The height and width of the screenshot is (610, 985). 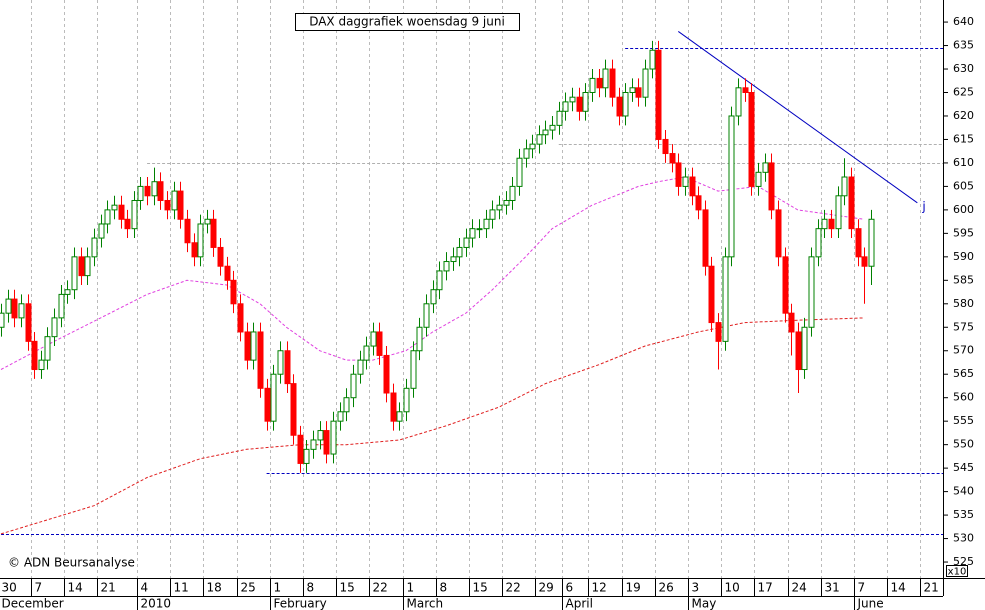 What do you see at coordinates (963, 115) in the screenshot?
I see `y-tick-label: 620` at bounding box center [963, 115].